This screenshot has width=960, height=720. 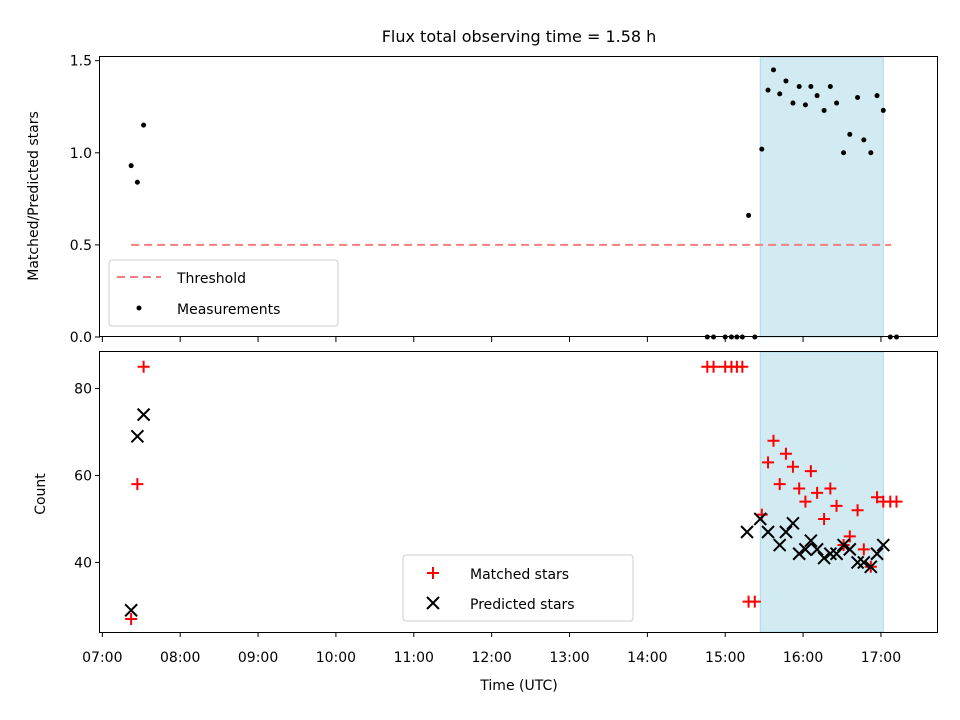 I want to click on y-tick-label: 1.5, so click(x=81, y=62).